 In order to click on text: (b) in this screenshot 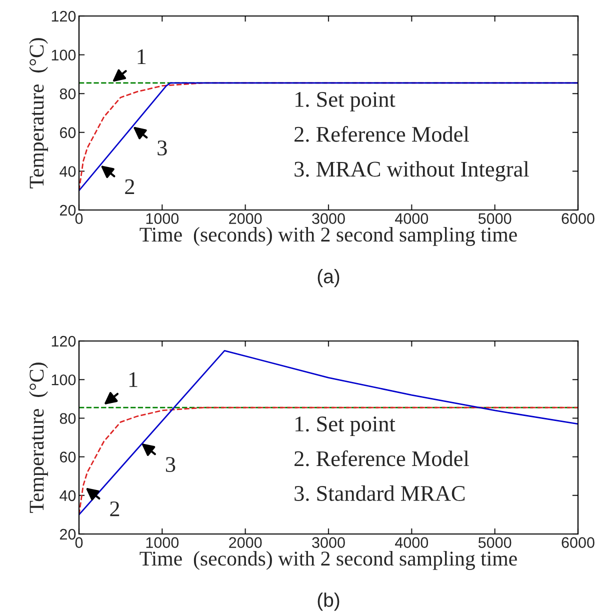, I will do `click(329, 601)`.